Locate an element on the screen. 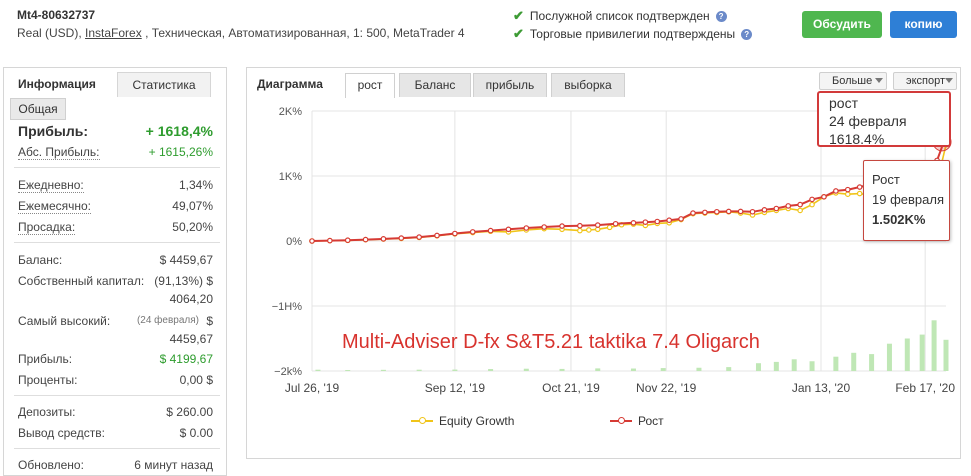  tab-balance: Баланс is located at coordinates (435, 85).